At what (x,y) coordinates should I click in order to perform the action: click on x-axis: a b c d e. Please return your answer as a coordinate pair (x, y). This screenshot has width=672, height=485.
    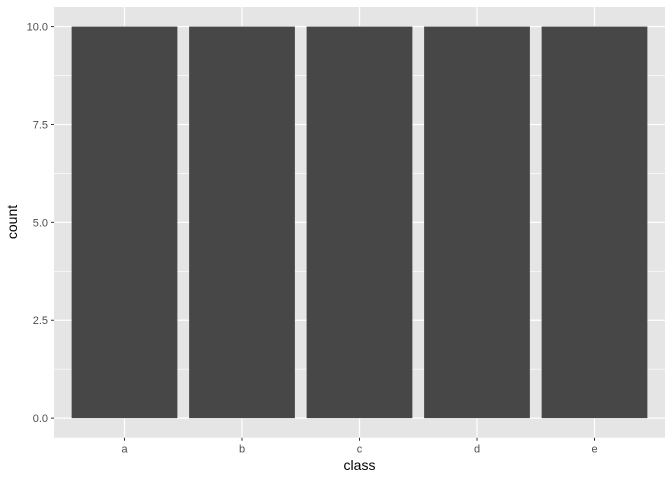
    Looking at the image, I should click on (359, 446).